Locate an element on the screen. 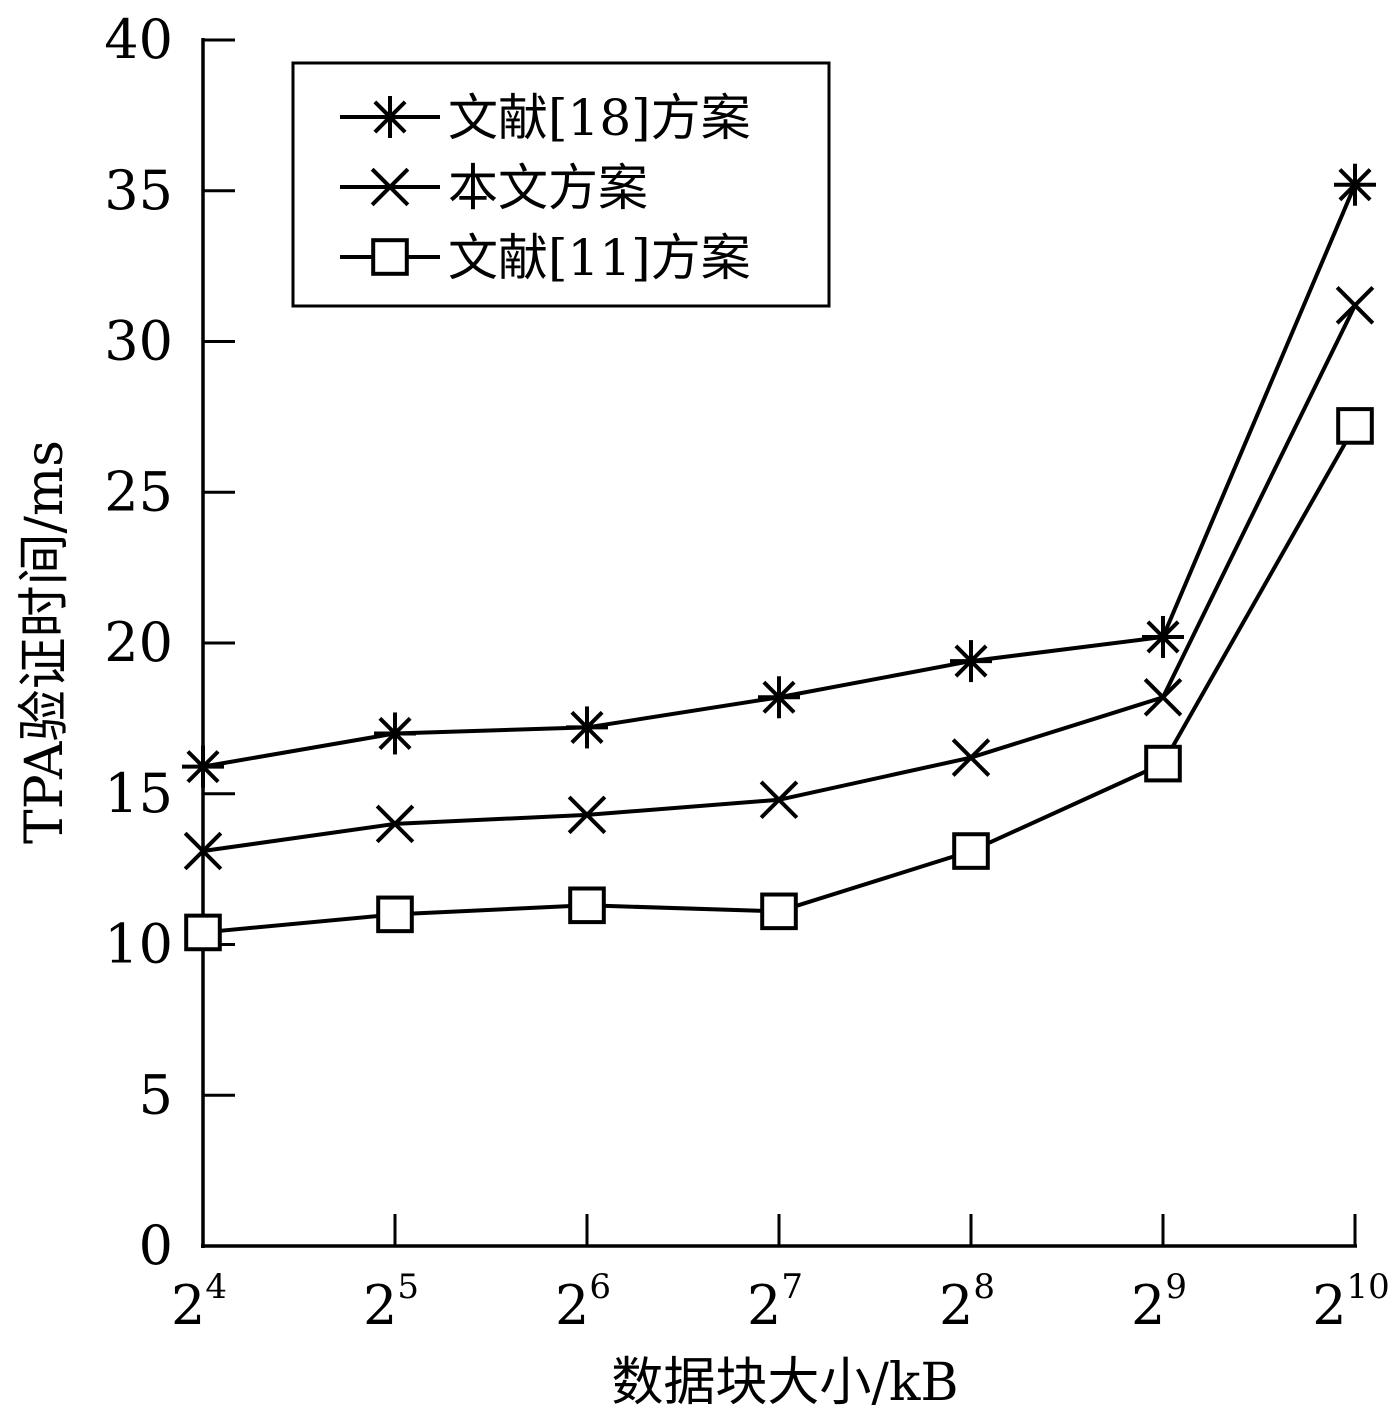  y-tick-label: 40 is located at coordinates (138, 39).